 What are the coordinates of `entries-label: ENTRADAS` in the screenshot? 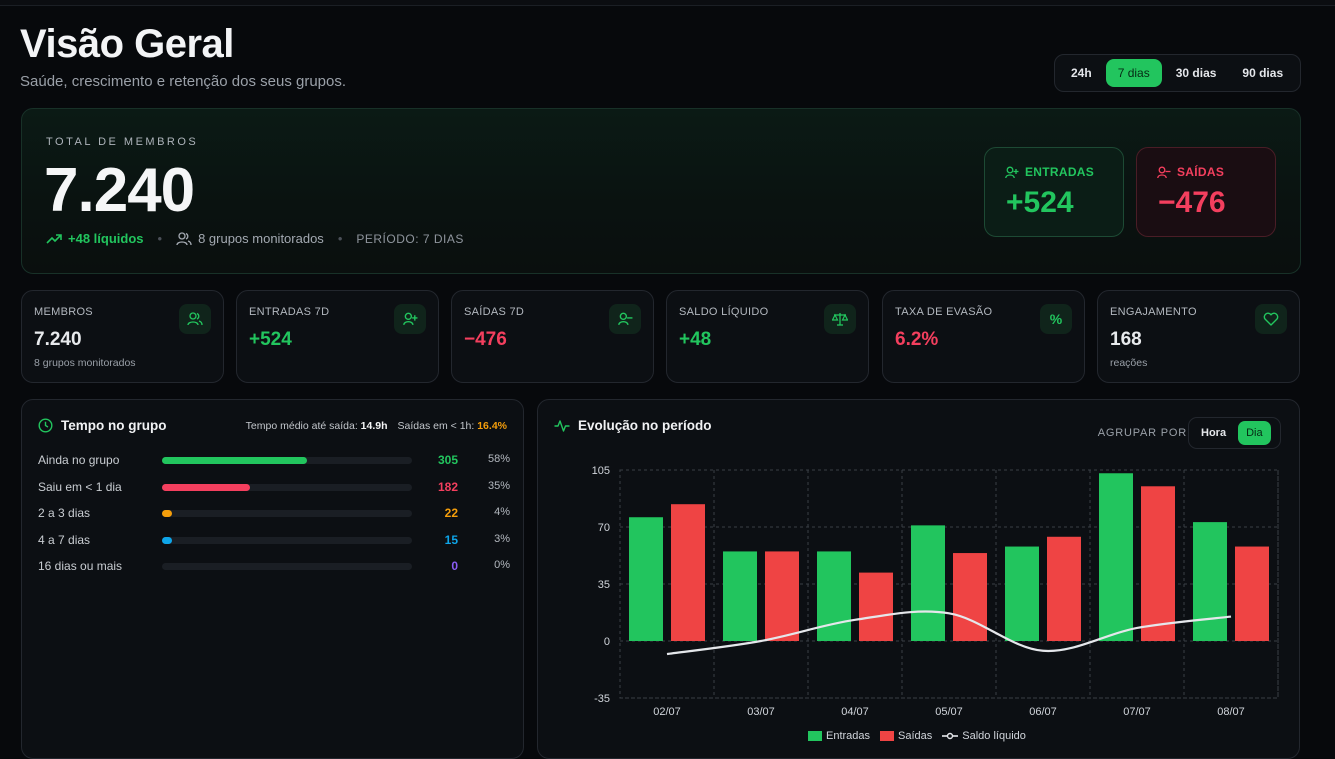 It's located at (1049, 172).